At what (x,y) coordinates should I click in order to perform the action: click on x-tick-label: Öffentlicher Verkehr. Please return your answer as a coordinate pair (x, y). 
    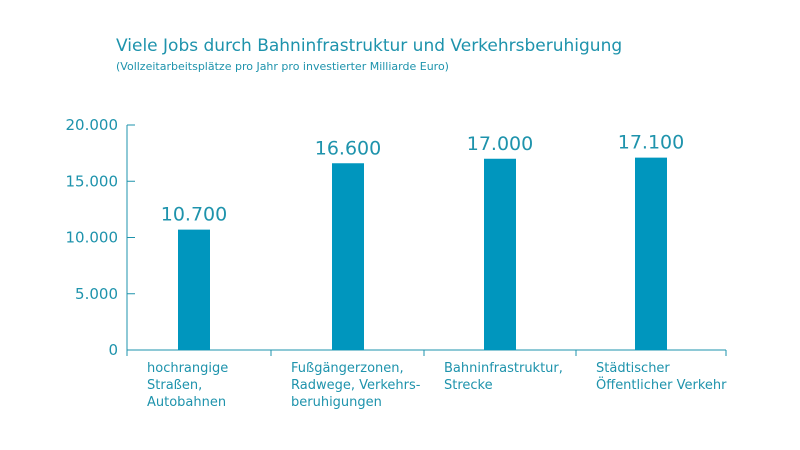
    Looking at the image, I should click on (661, 384).